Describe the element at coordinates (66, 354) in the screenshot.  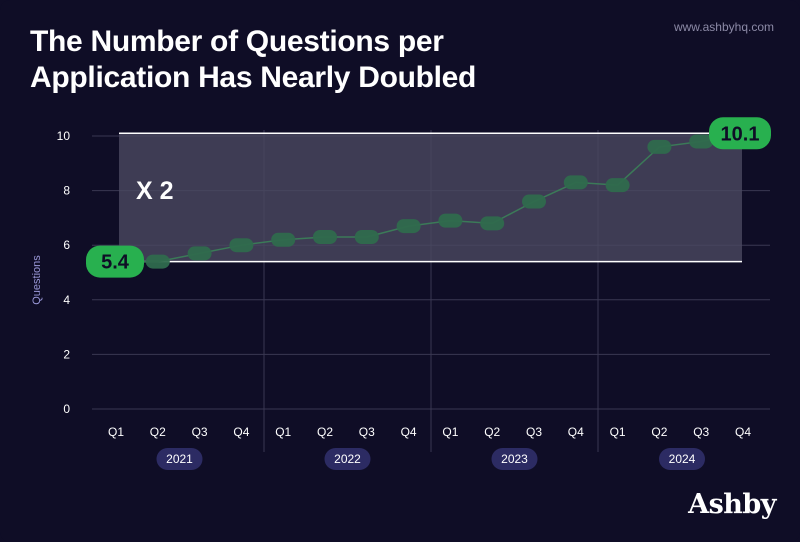
I see `y-tick-label: 2` at that location.